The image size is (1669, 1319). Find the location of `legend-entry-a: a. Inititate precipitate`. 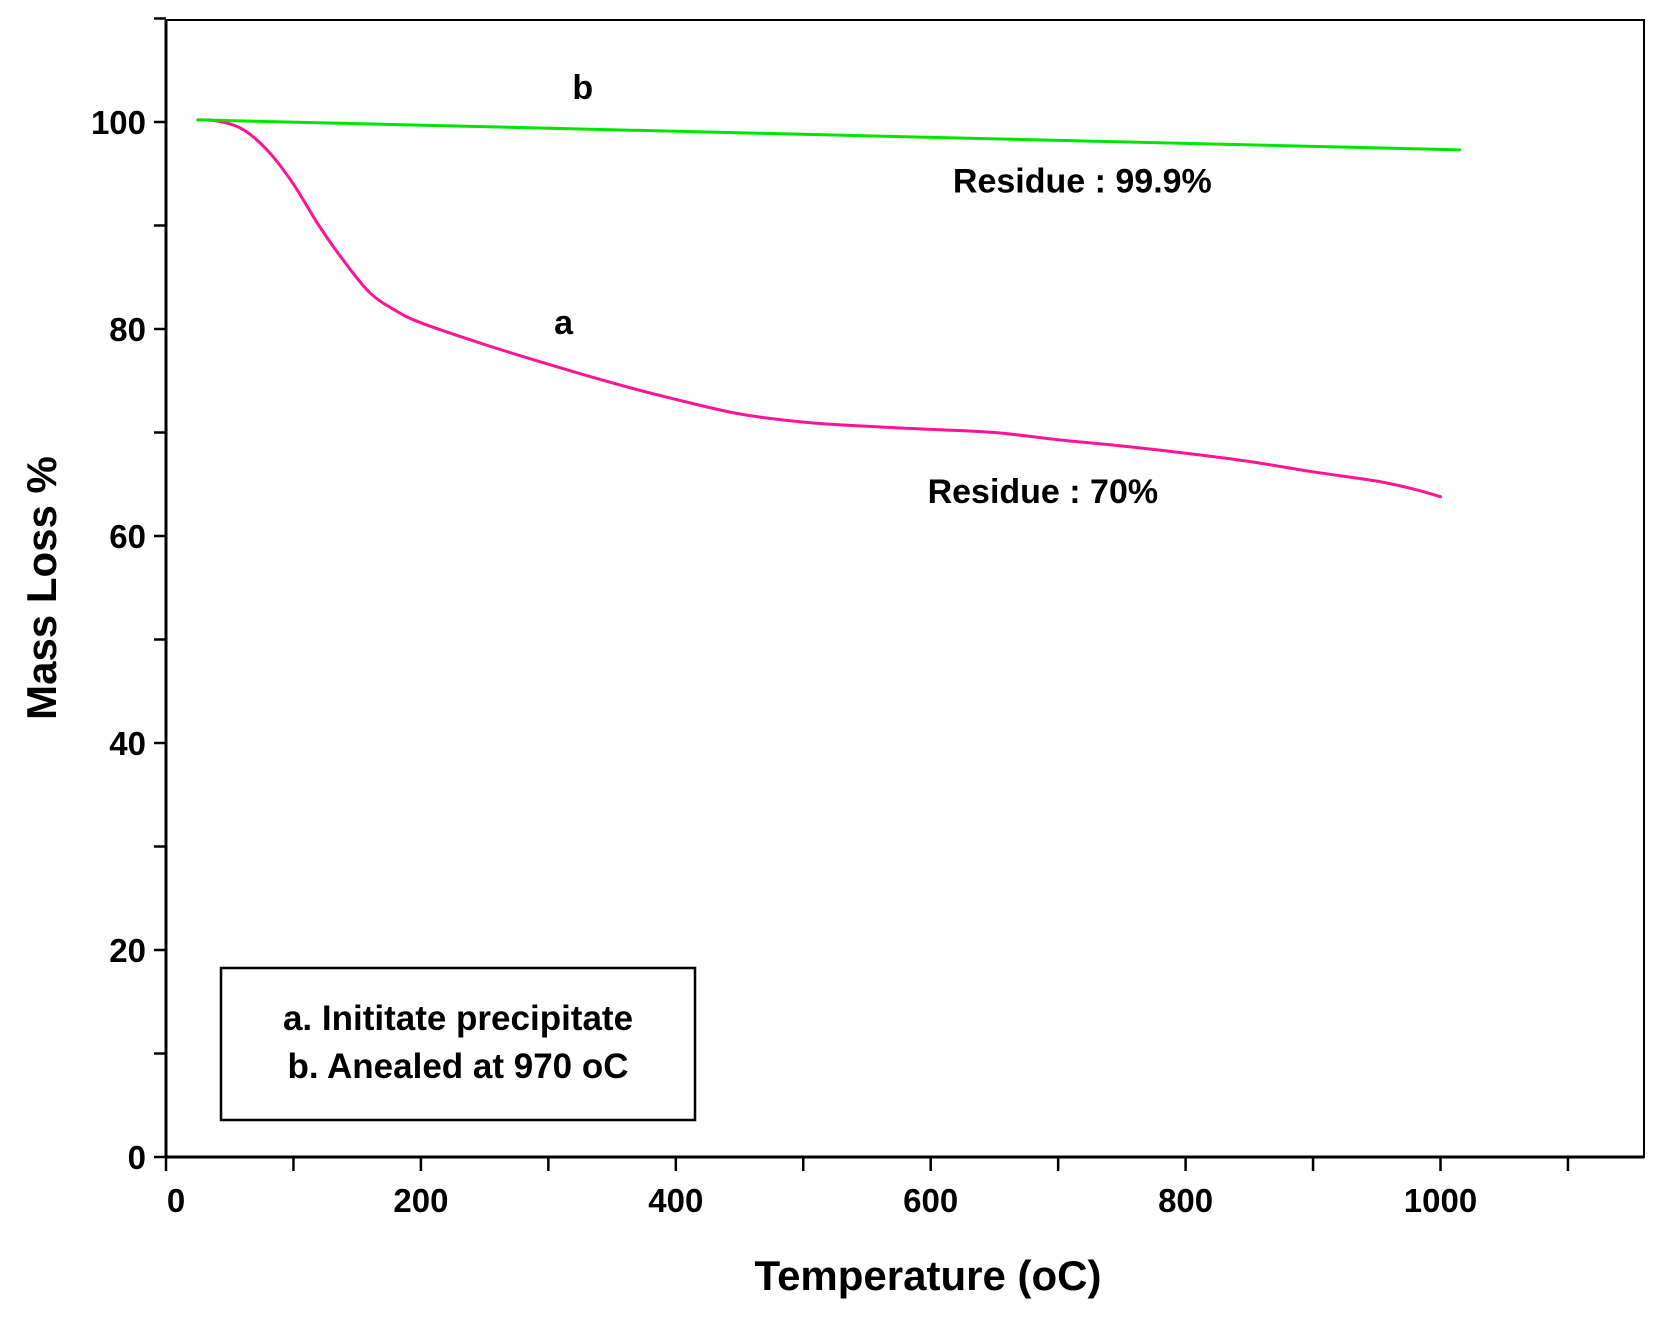

legend-entry-a: a. Inititate precipitate is located at coordinates (458, 1018).